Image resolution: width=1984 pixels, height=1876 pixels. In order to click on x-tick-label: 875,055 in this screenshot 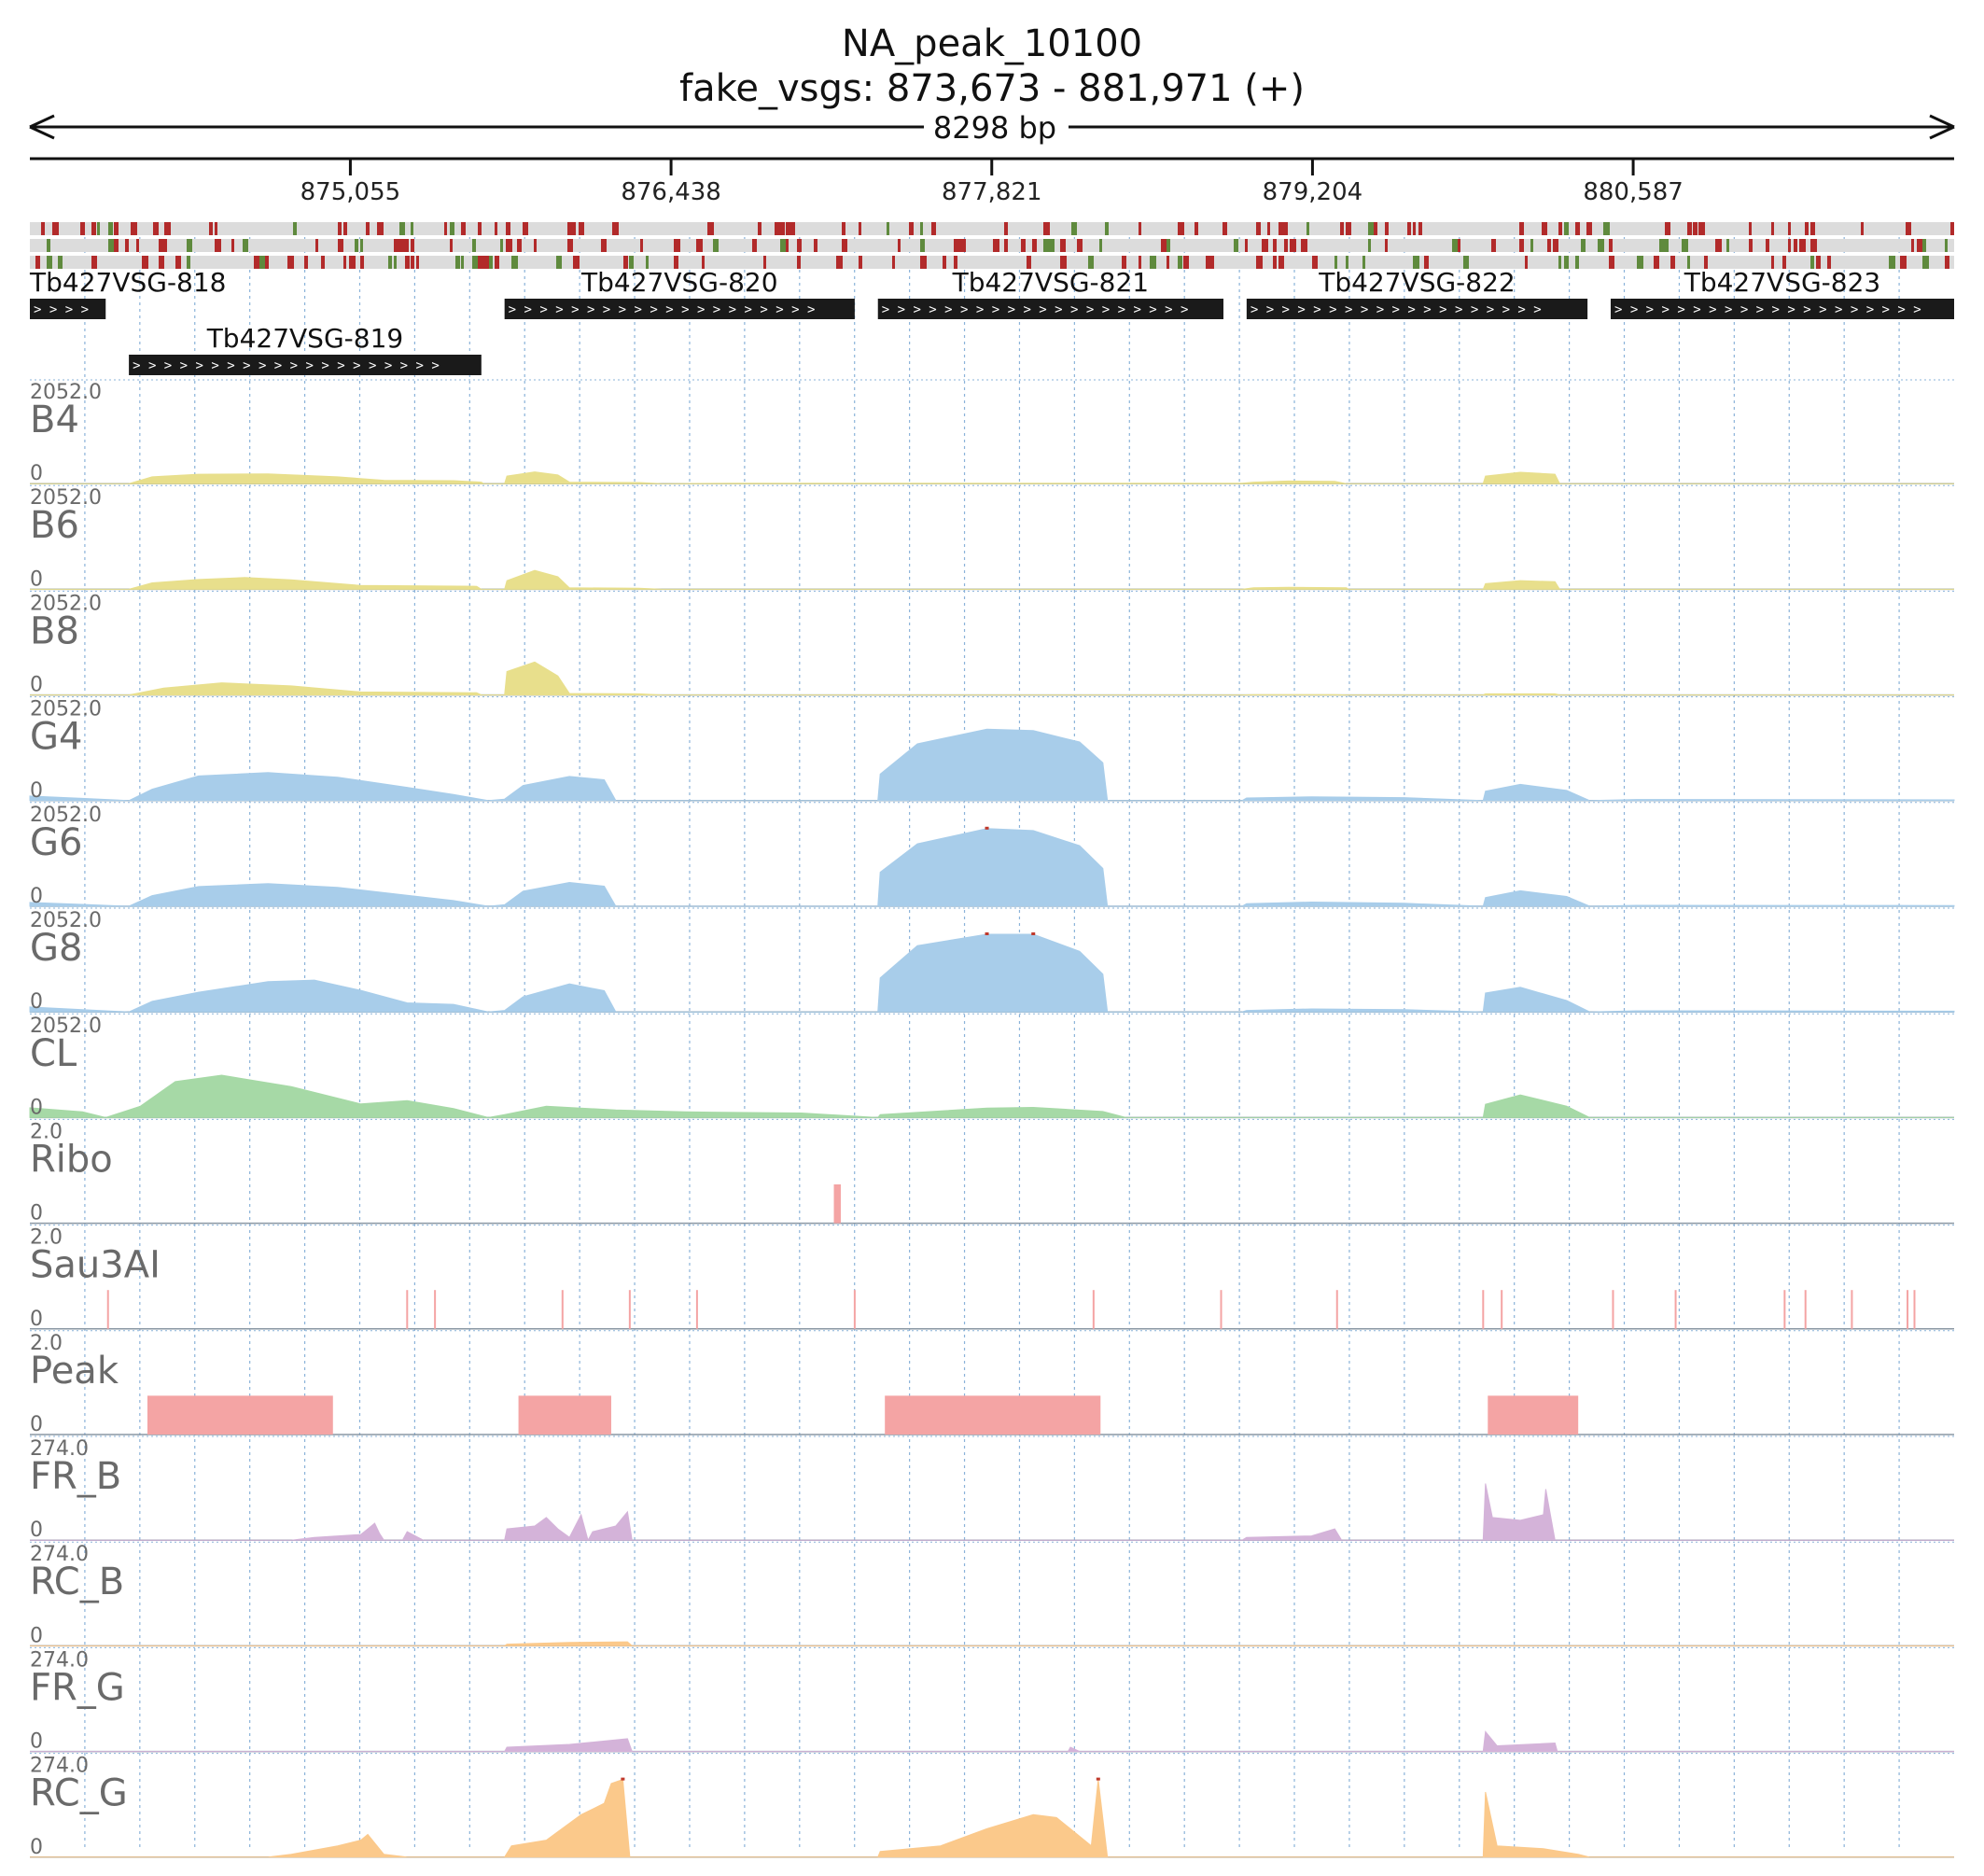, I will do `click(350, 192)`.